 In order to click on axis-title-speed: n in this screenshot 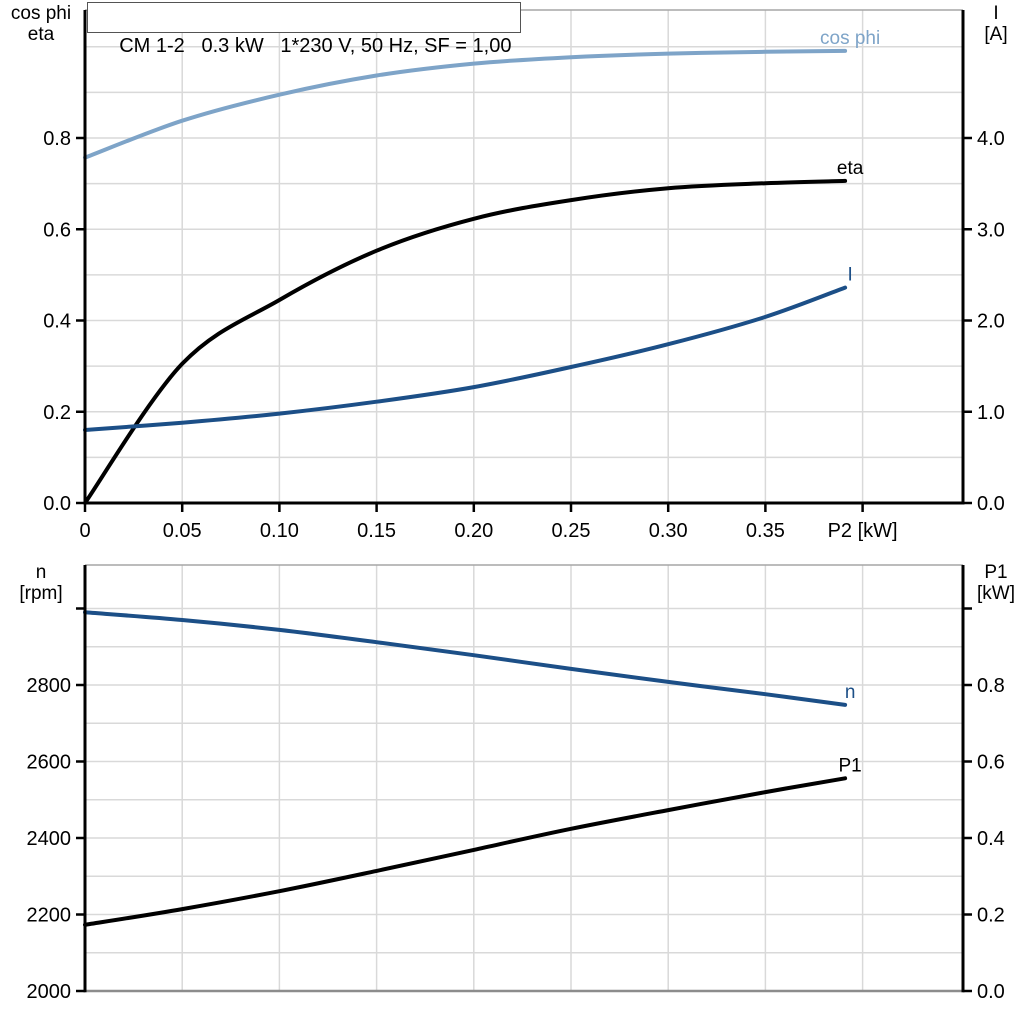, I will do `click(41, 572)`.